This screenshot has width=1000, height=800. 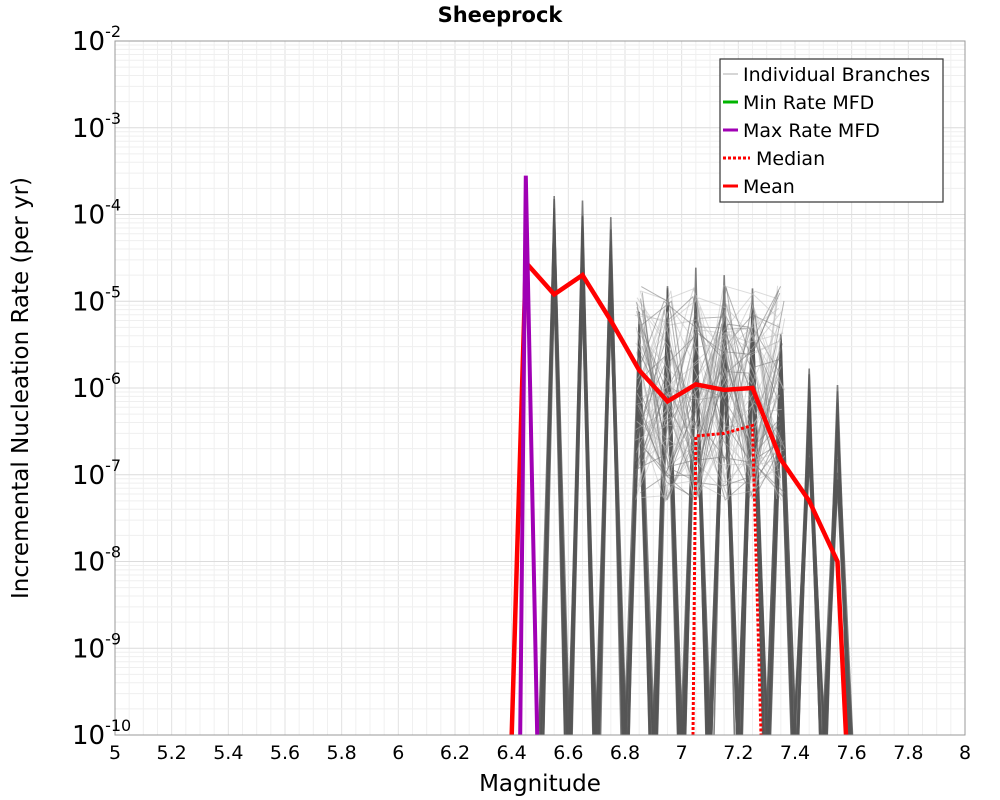 What do you see at coordinates (682, 753) in the screenshot?
I see `x-tick-label: 7` at bounding box center [682, 753].